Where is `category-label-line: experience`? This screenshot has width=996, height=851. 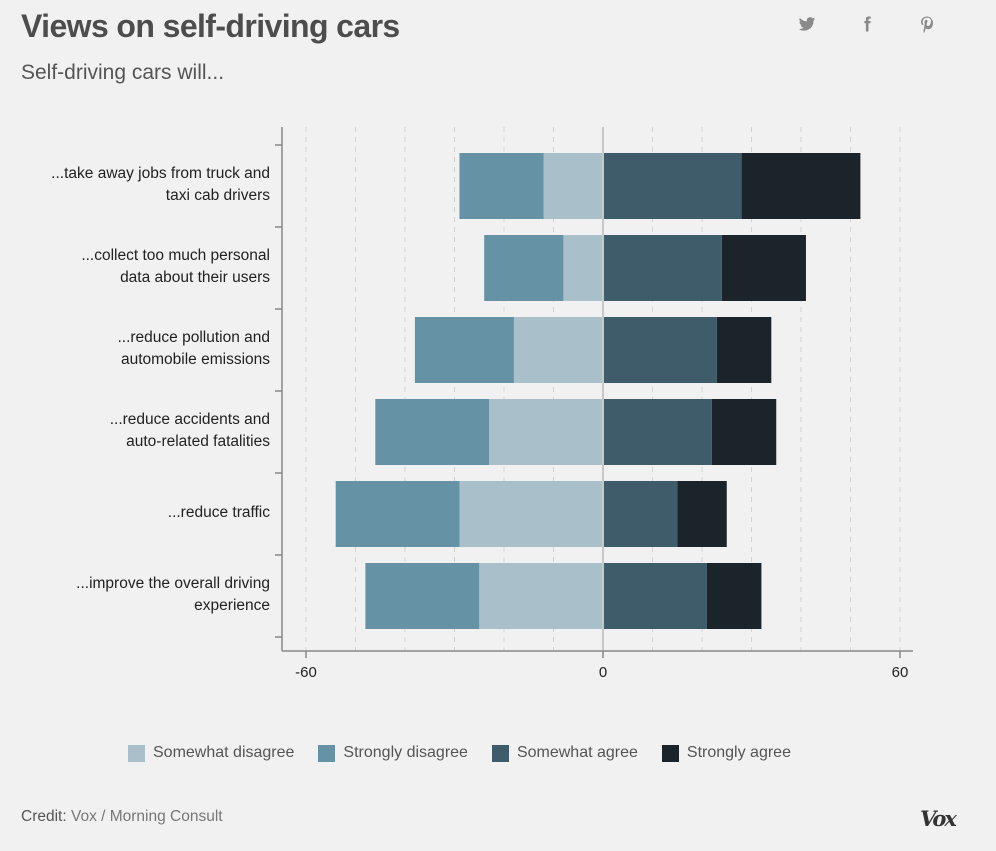 category-label-line: experience is located at coordinates (232, 605).